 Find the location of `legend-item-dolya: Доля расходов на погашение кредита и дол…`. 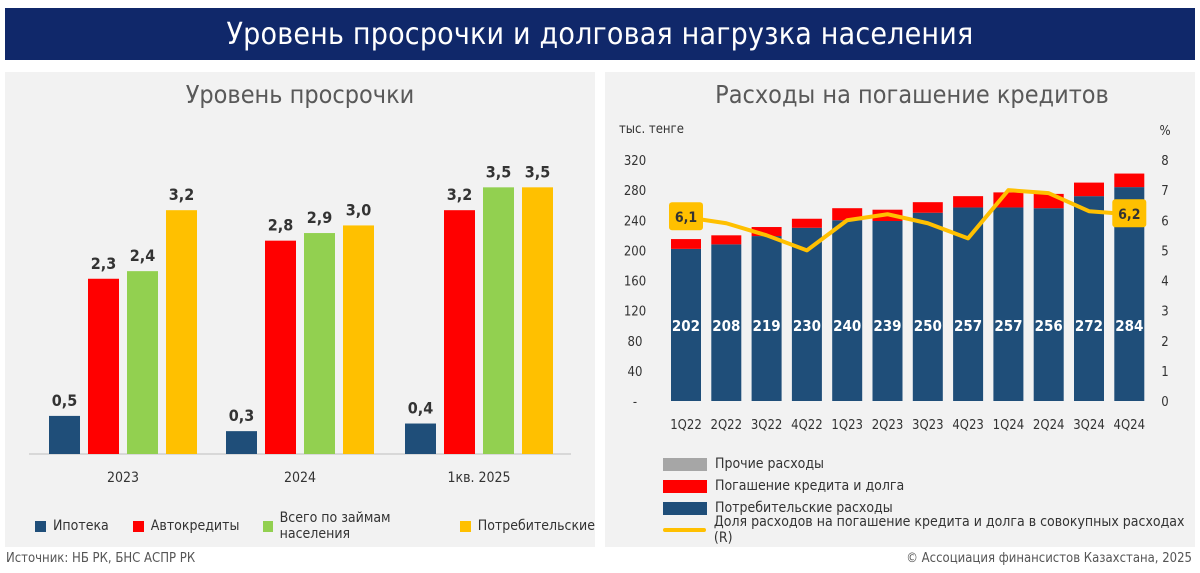

legend-item-dolya: Доля расходов на погашение кредита и дол… is located at coordinates (929, 530).